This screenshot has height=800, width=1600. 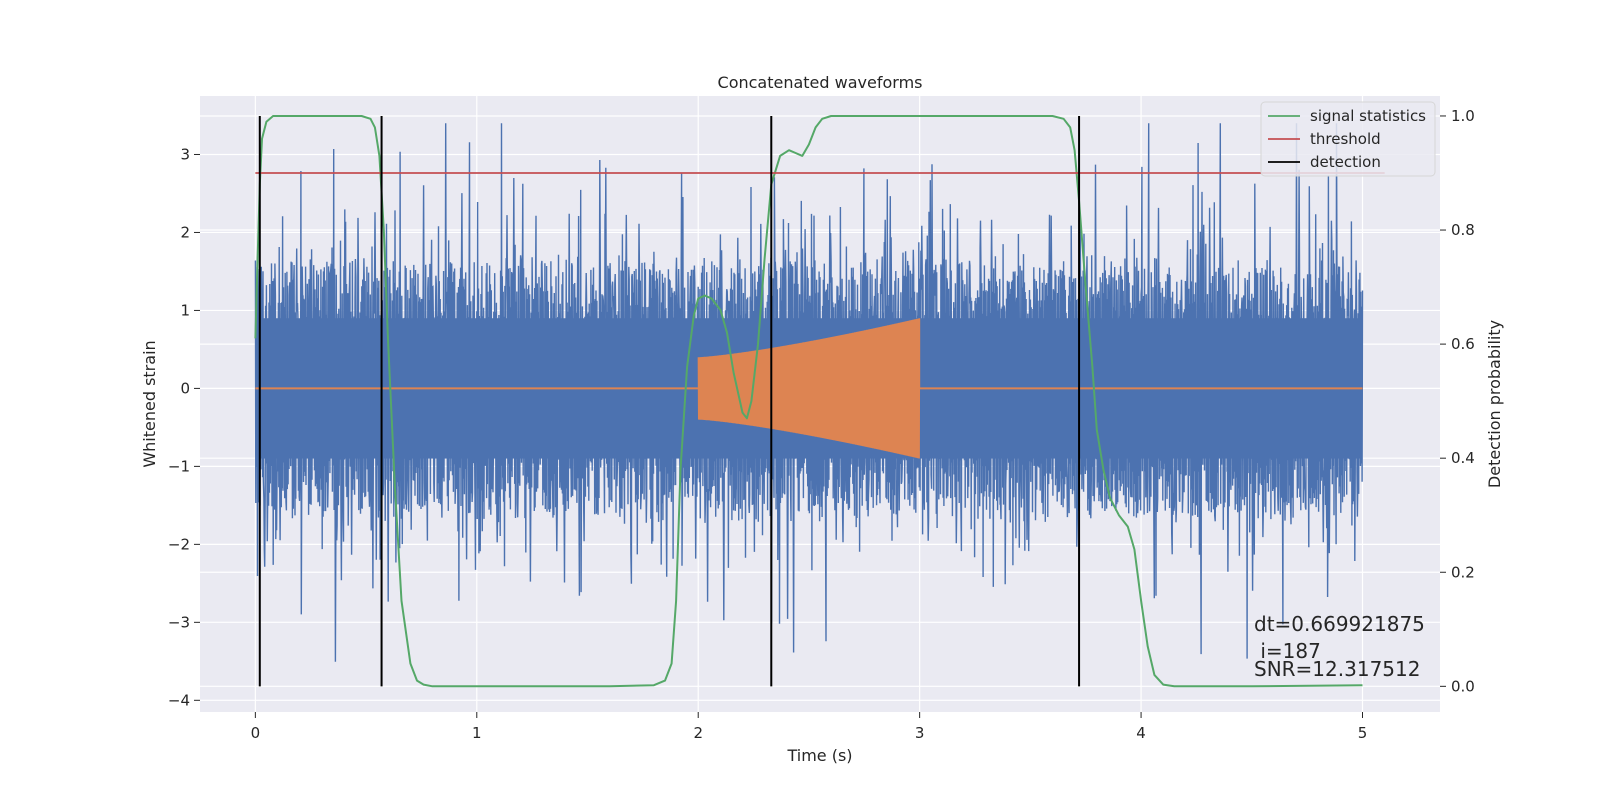 I want to click on legend-label-threshold: threshold, so click(x=1345, y=139).